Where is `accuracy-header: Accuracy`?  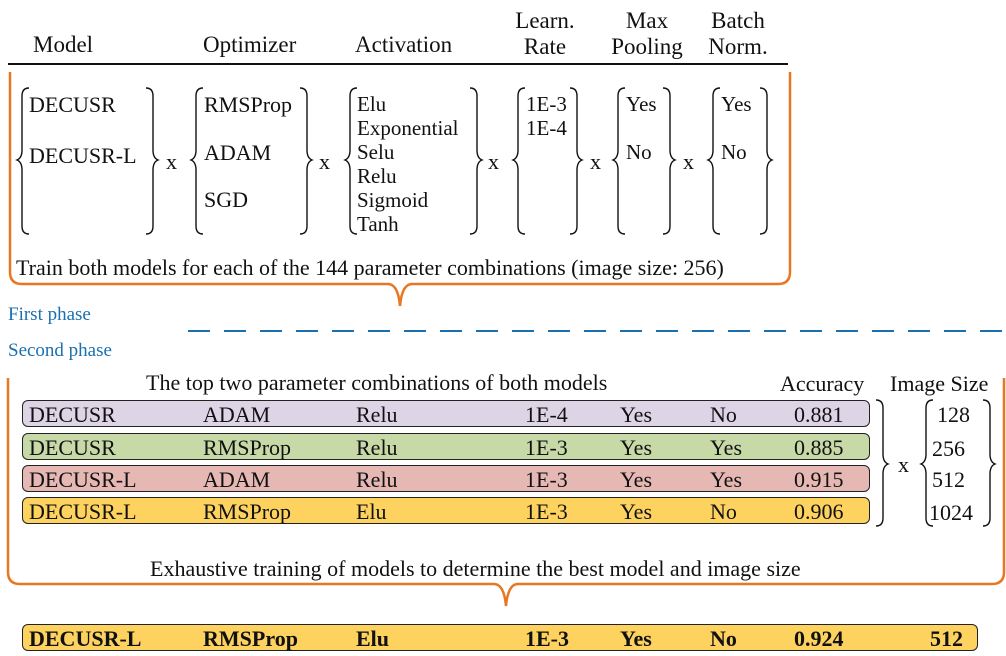 accuracy-header: Accuracy is located at coordinates (822, 383).